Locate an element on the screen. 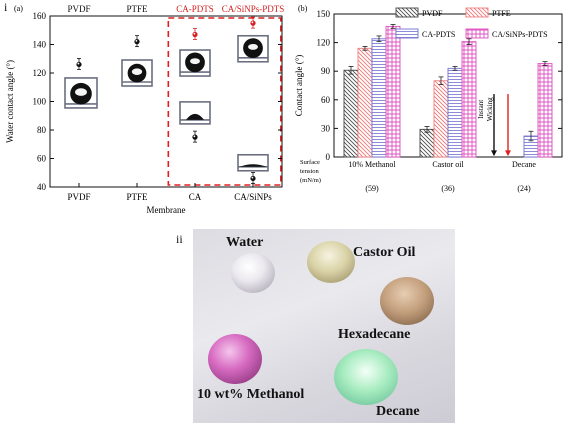  x-tick-label: 10% Methanol is located at coordinates (372, 164).